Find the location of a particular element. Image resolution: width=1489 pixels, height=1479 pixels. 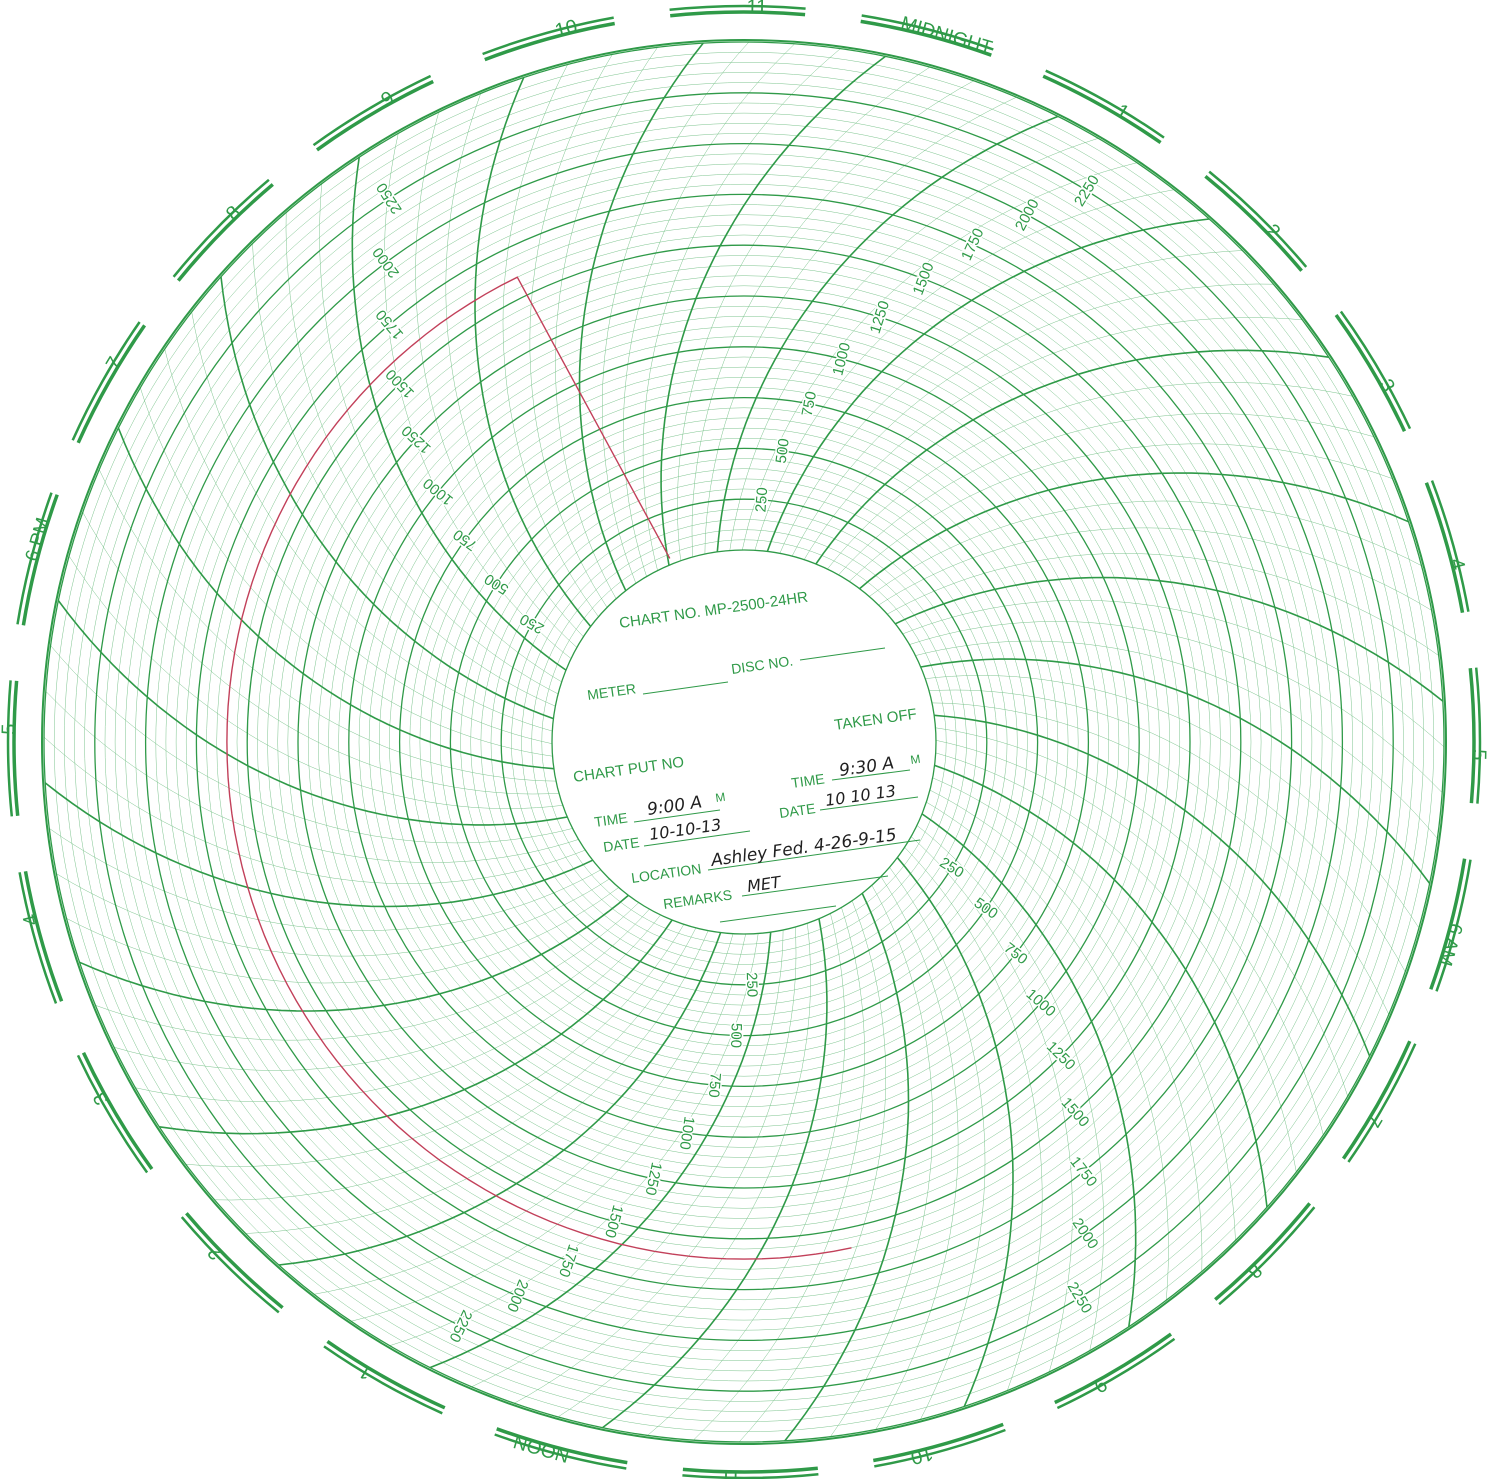

meter-line is located at coordinates (685, 688).